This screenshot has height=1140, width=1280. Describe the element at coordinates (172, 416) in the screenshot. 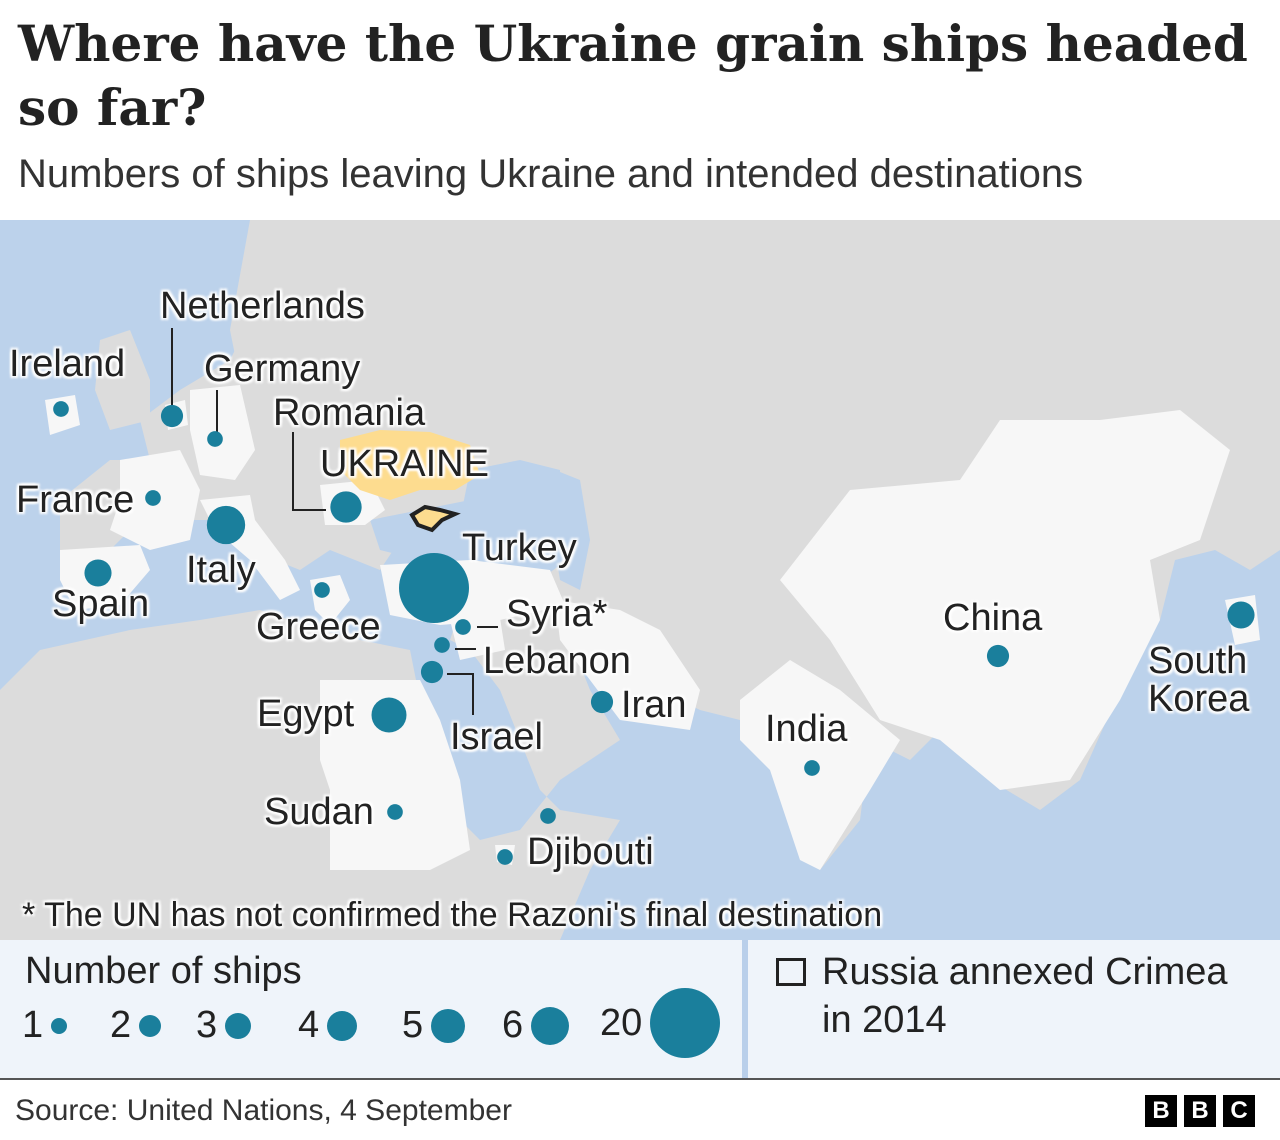

I see `bubble-netherlands` at that location.